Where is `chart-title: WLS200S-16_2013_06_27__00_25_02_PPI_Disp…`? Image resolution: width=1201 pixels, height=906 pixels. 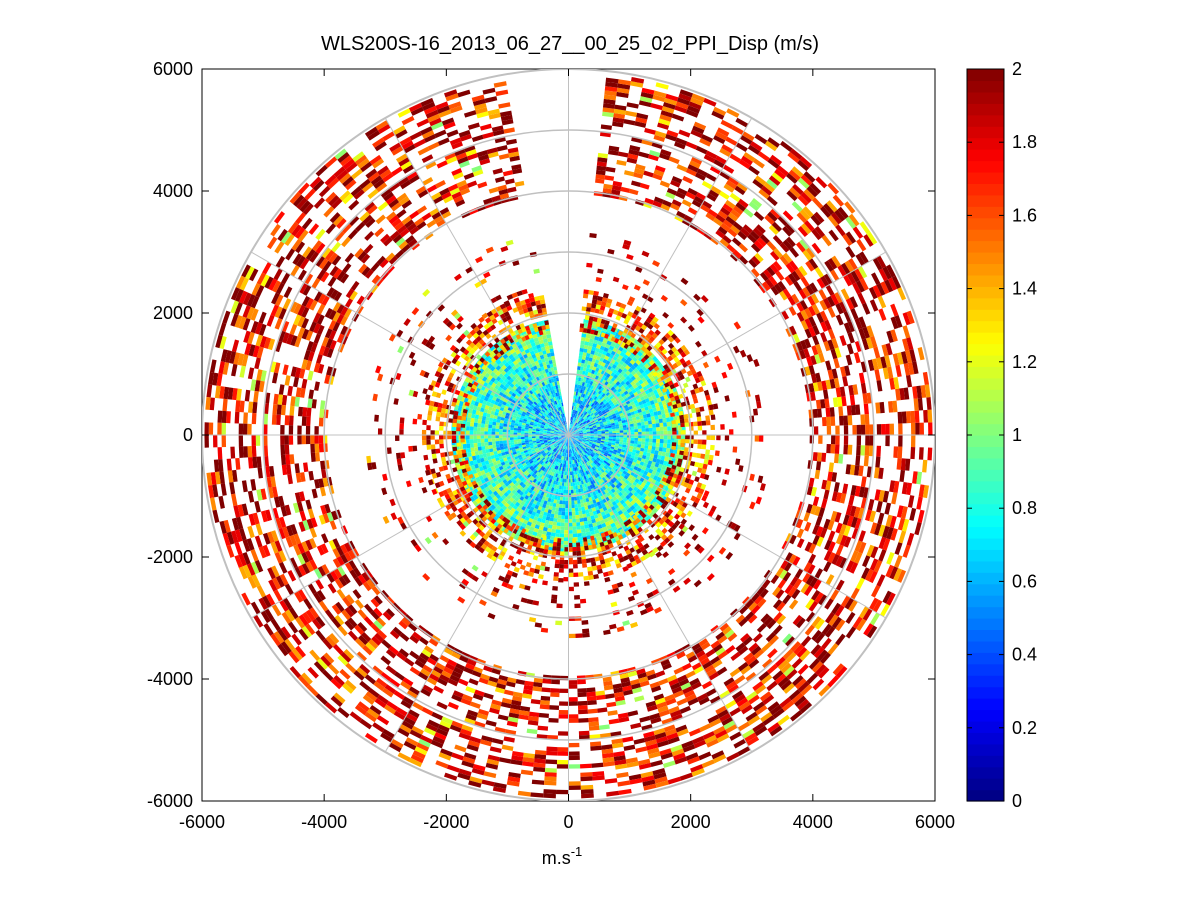 chart-title: WLS200S-16_2013_06_27__00_25_02_PPI_Disp… is located at coordinates (570, 44).